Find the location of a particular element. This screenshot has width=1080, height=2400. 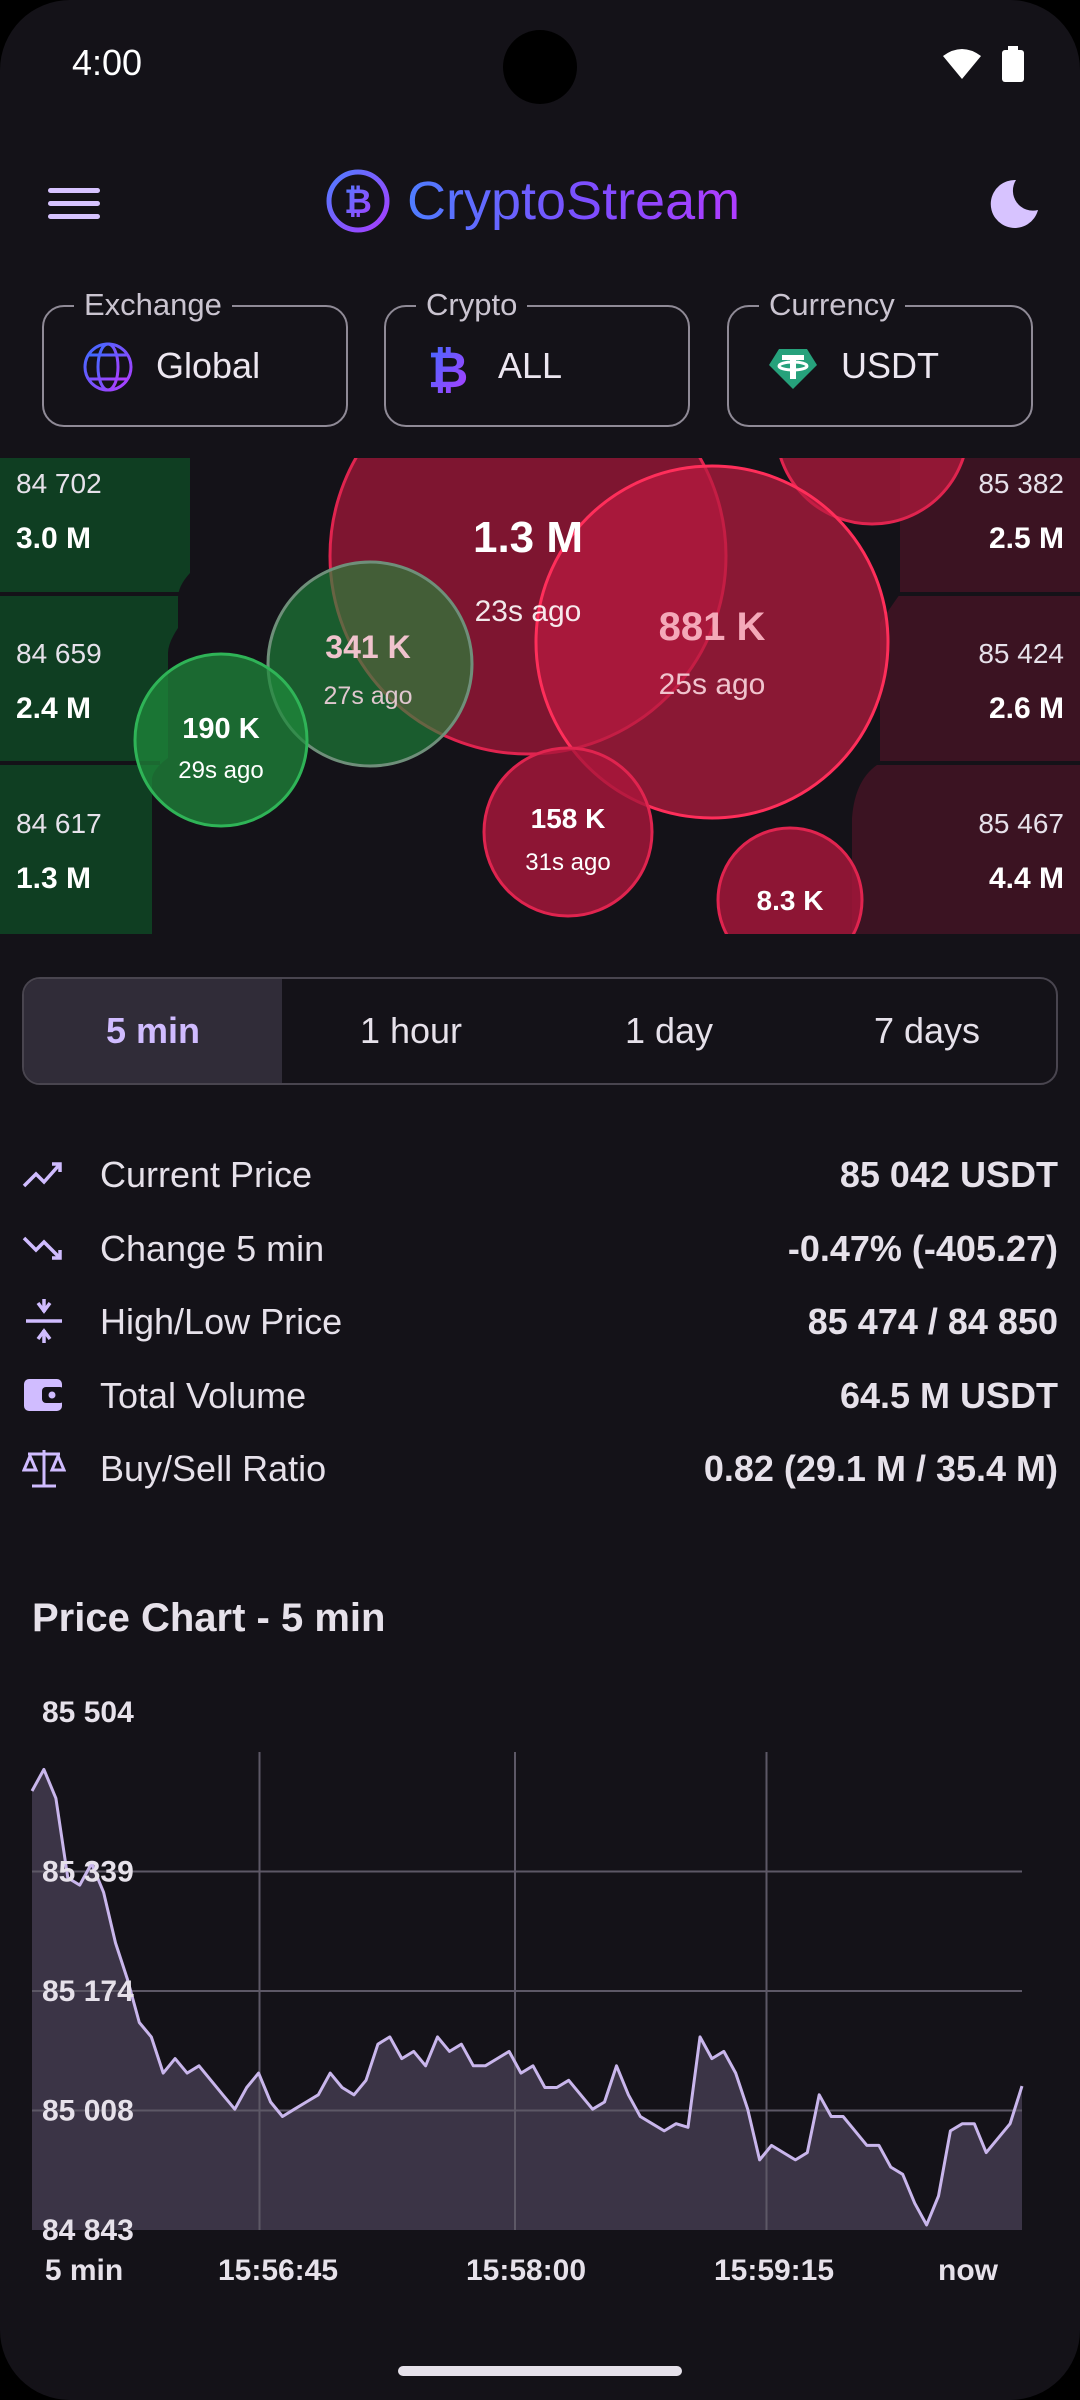

range-1-hour: 1 hour is located at coordinates (411, 1030).